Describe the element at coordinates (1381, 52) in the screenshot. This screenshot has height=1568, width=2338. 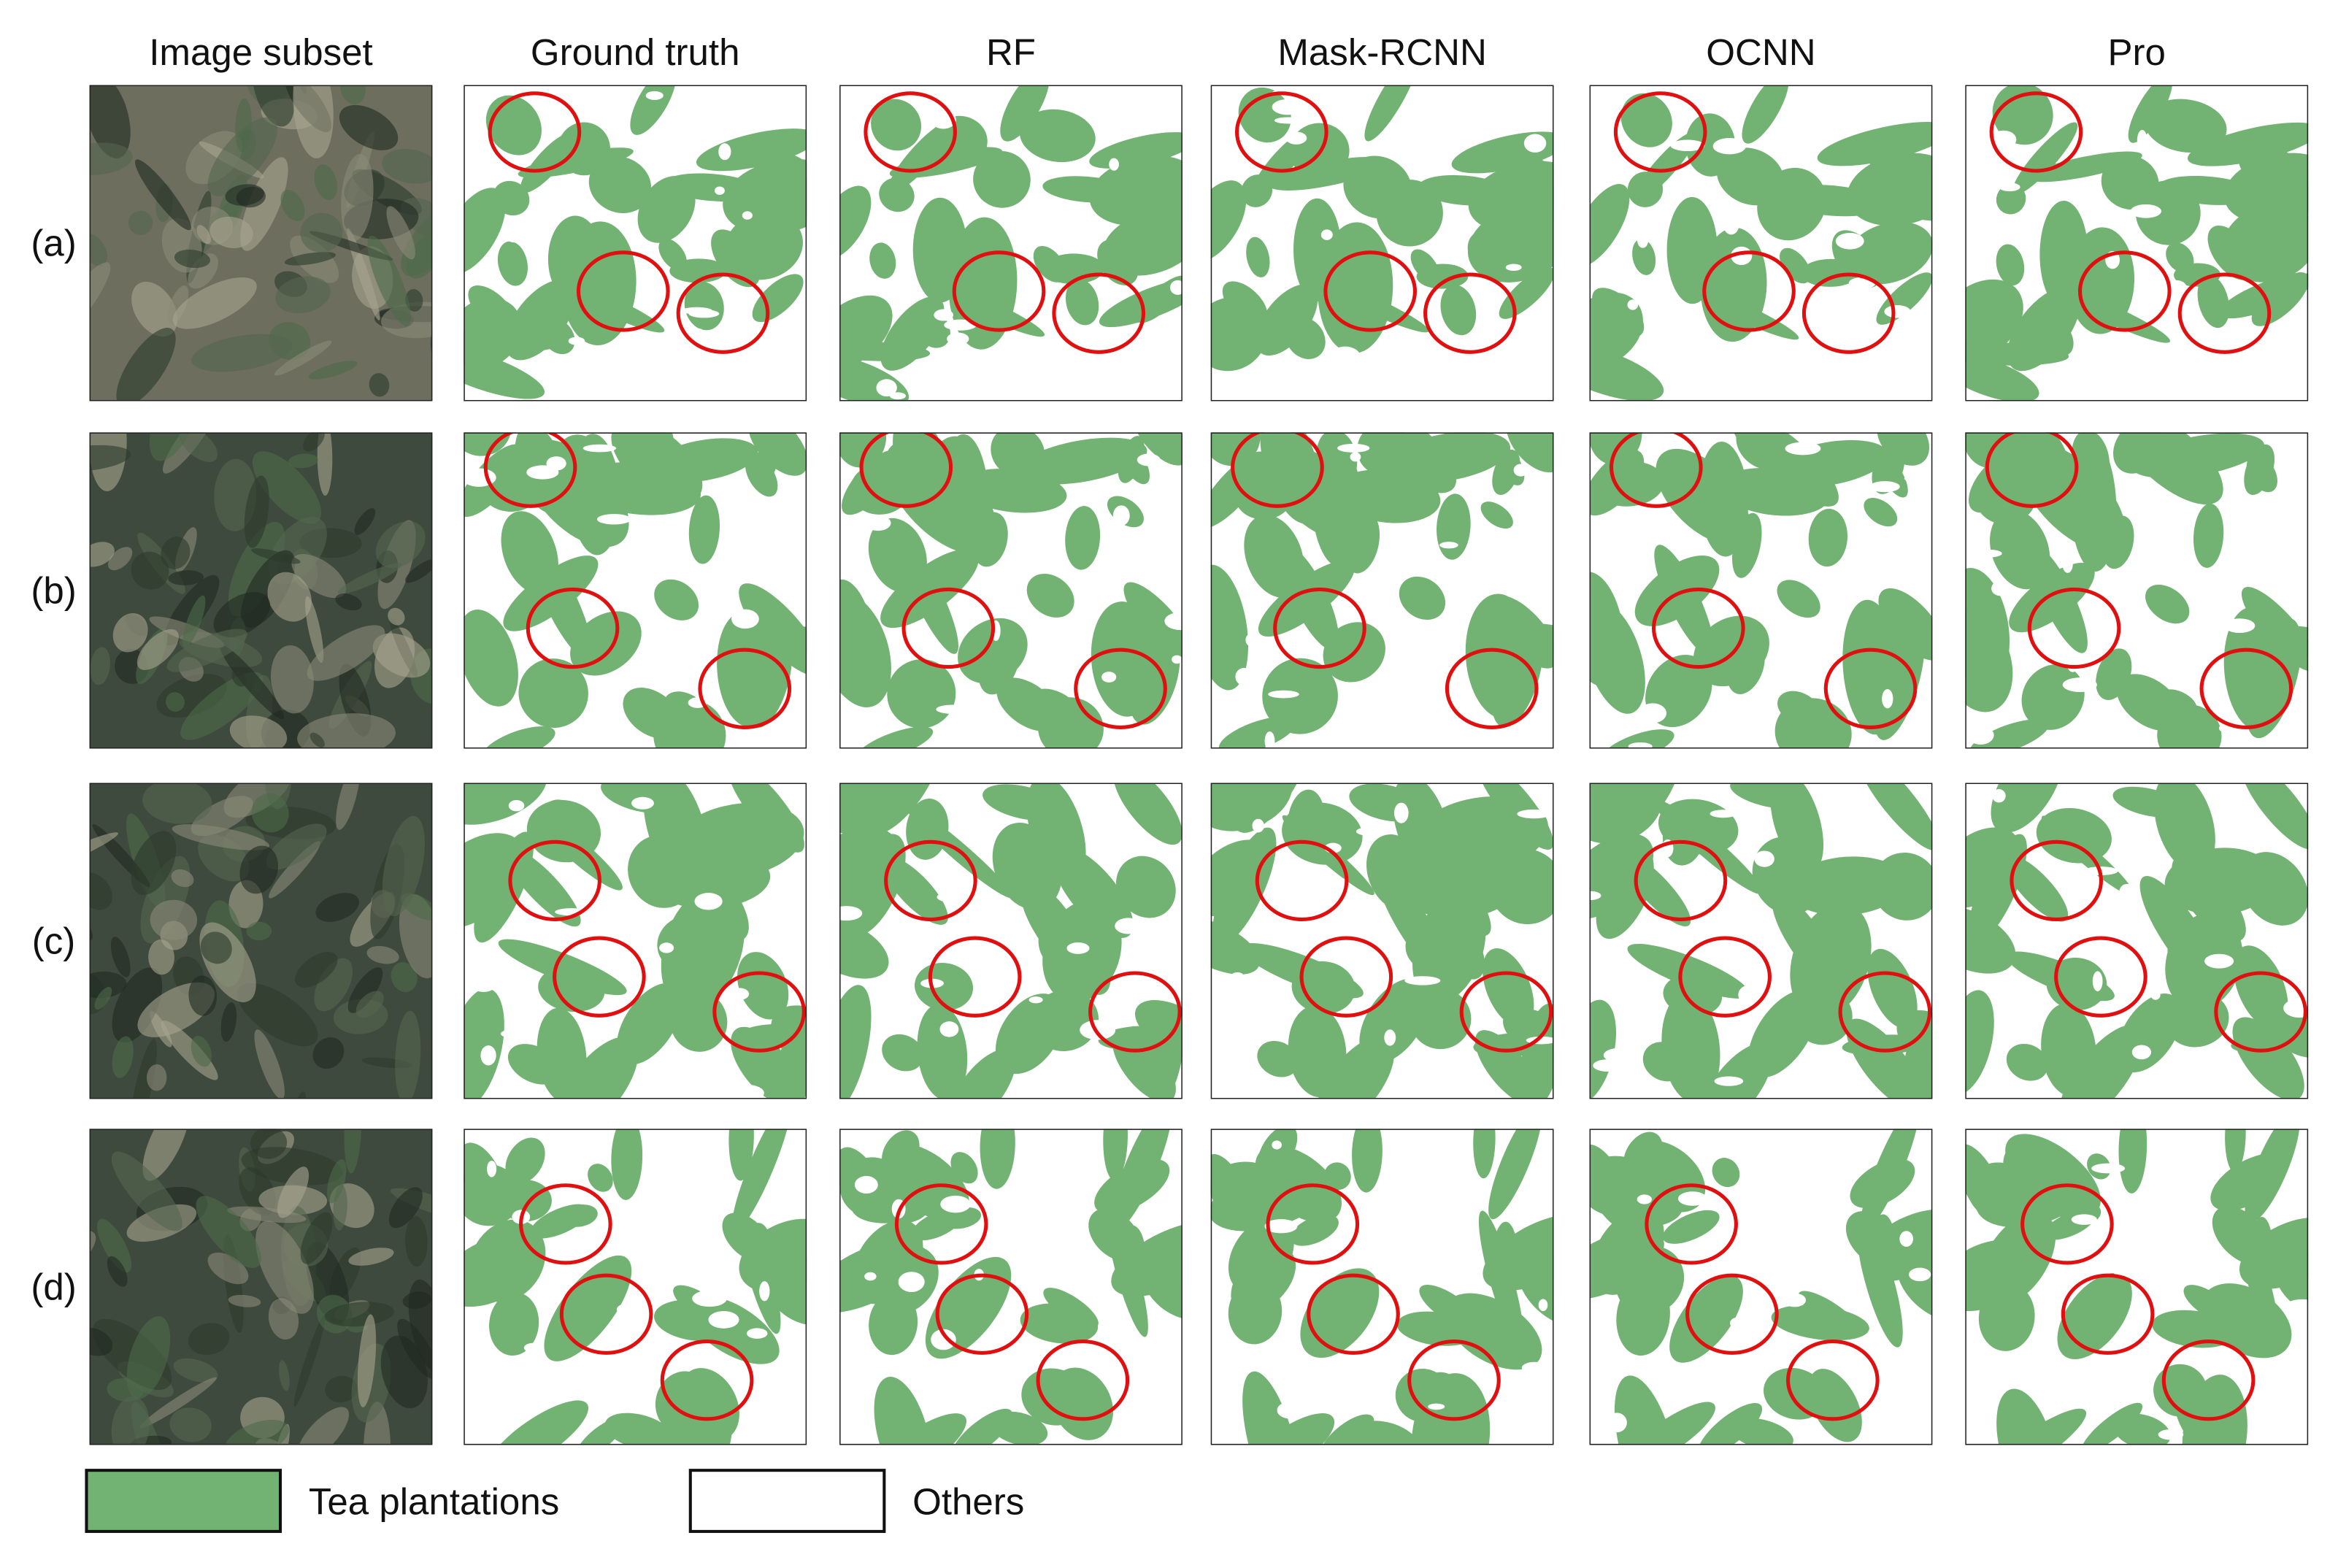
I see `column-header: Mask-RCNN` at that location.